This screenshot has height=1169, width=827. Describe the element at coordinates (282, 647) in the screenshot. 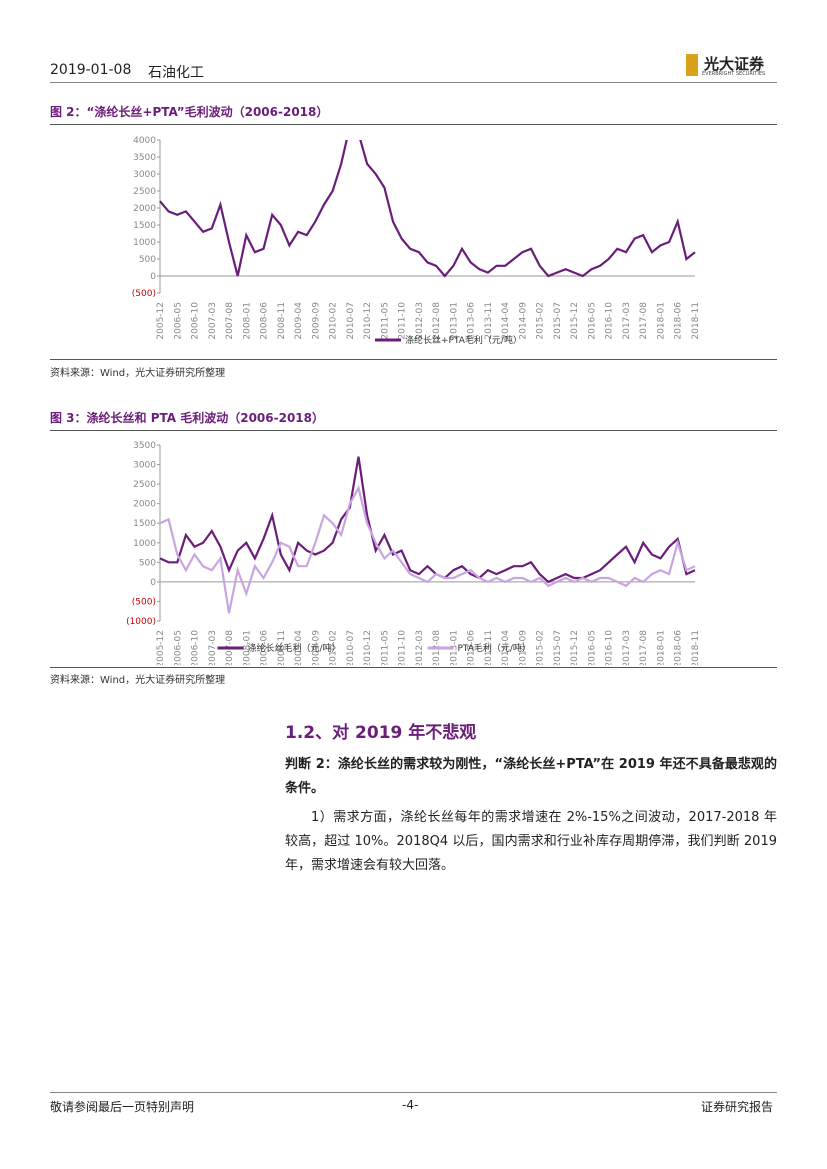

I see `x-tick-label: 2008-11` at that location.